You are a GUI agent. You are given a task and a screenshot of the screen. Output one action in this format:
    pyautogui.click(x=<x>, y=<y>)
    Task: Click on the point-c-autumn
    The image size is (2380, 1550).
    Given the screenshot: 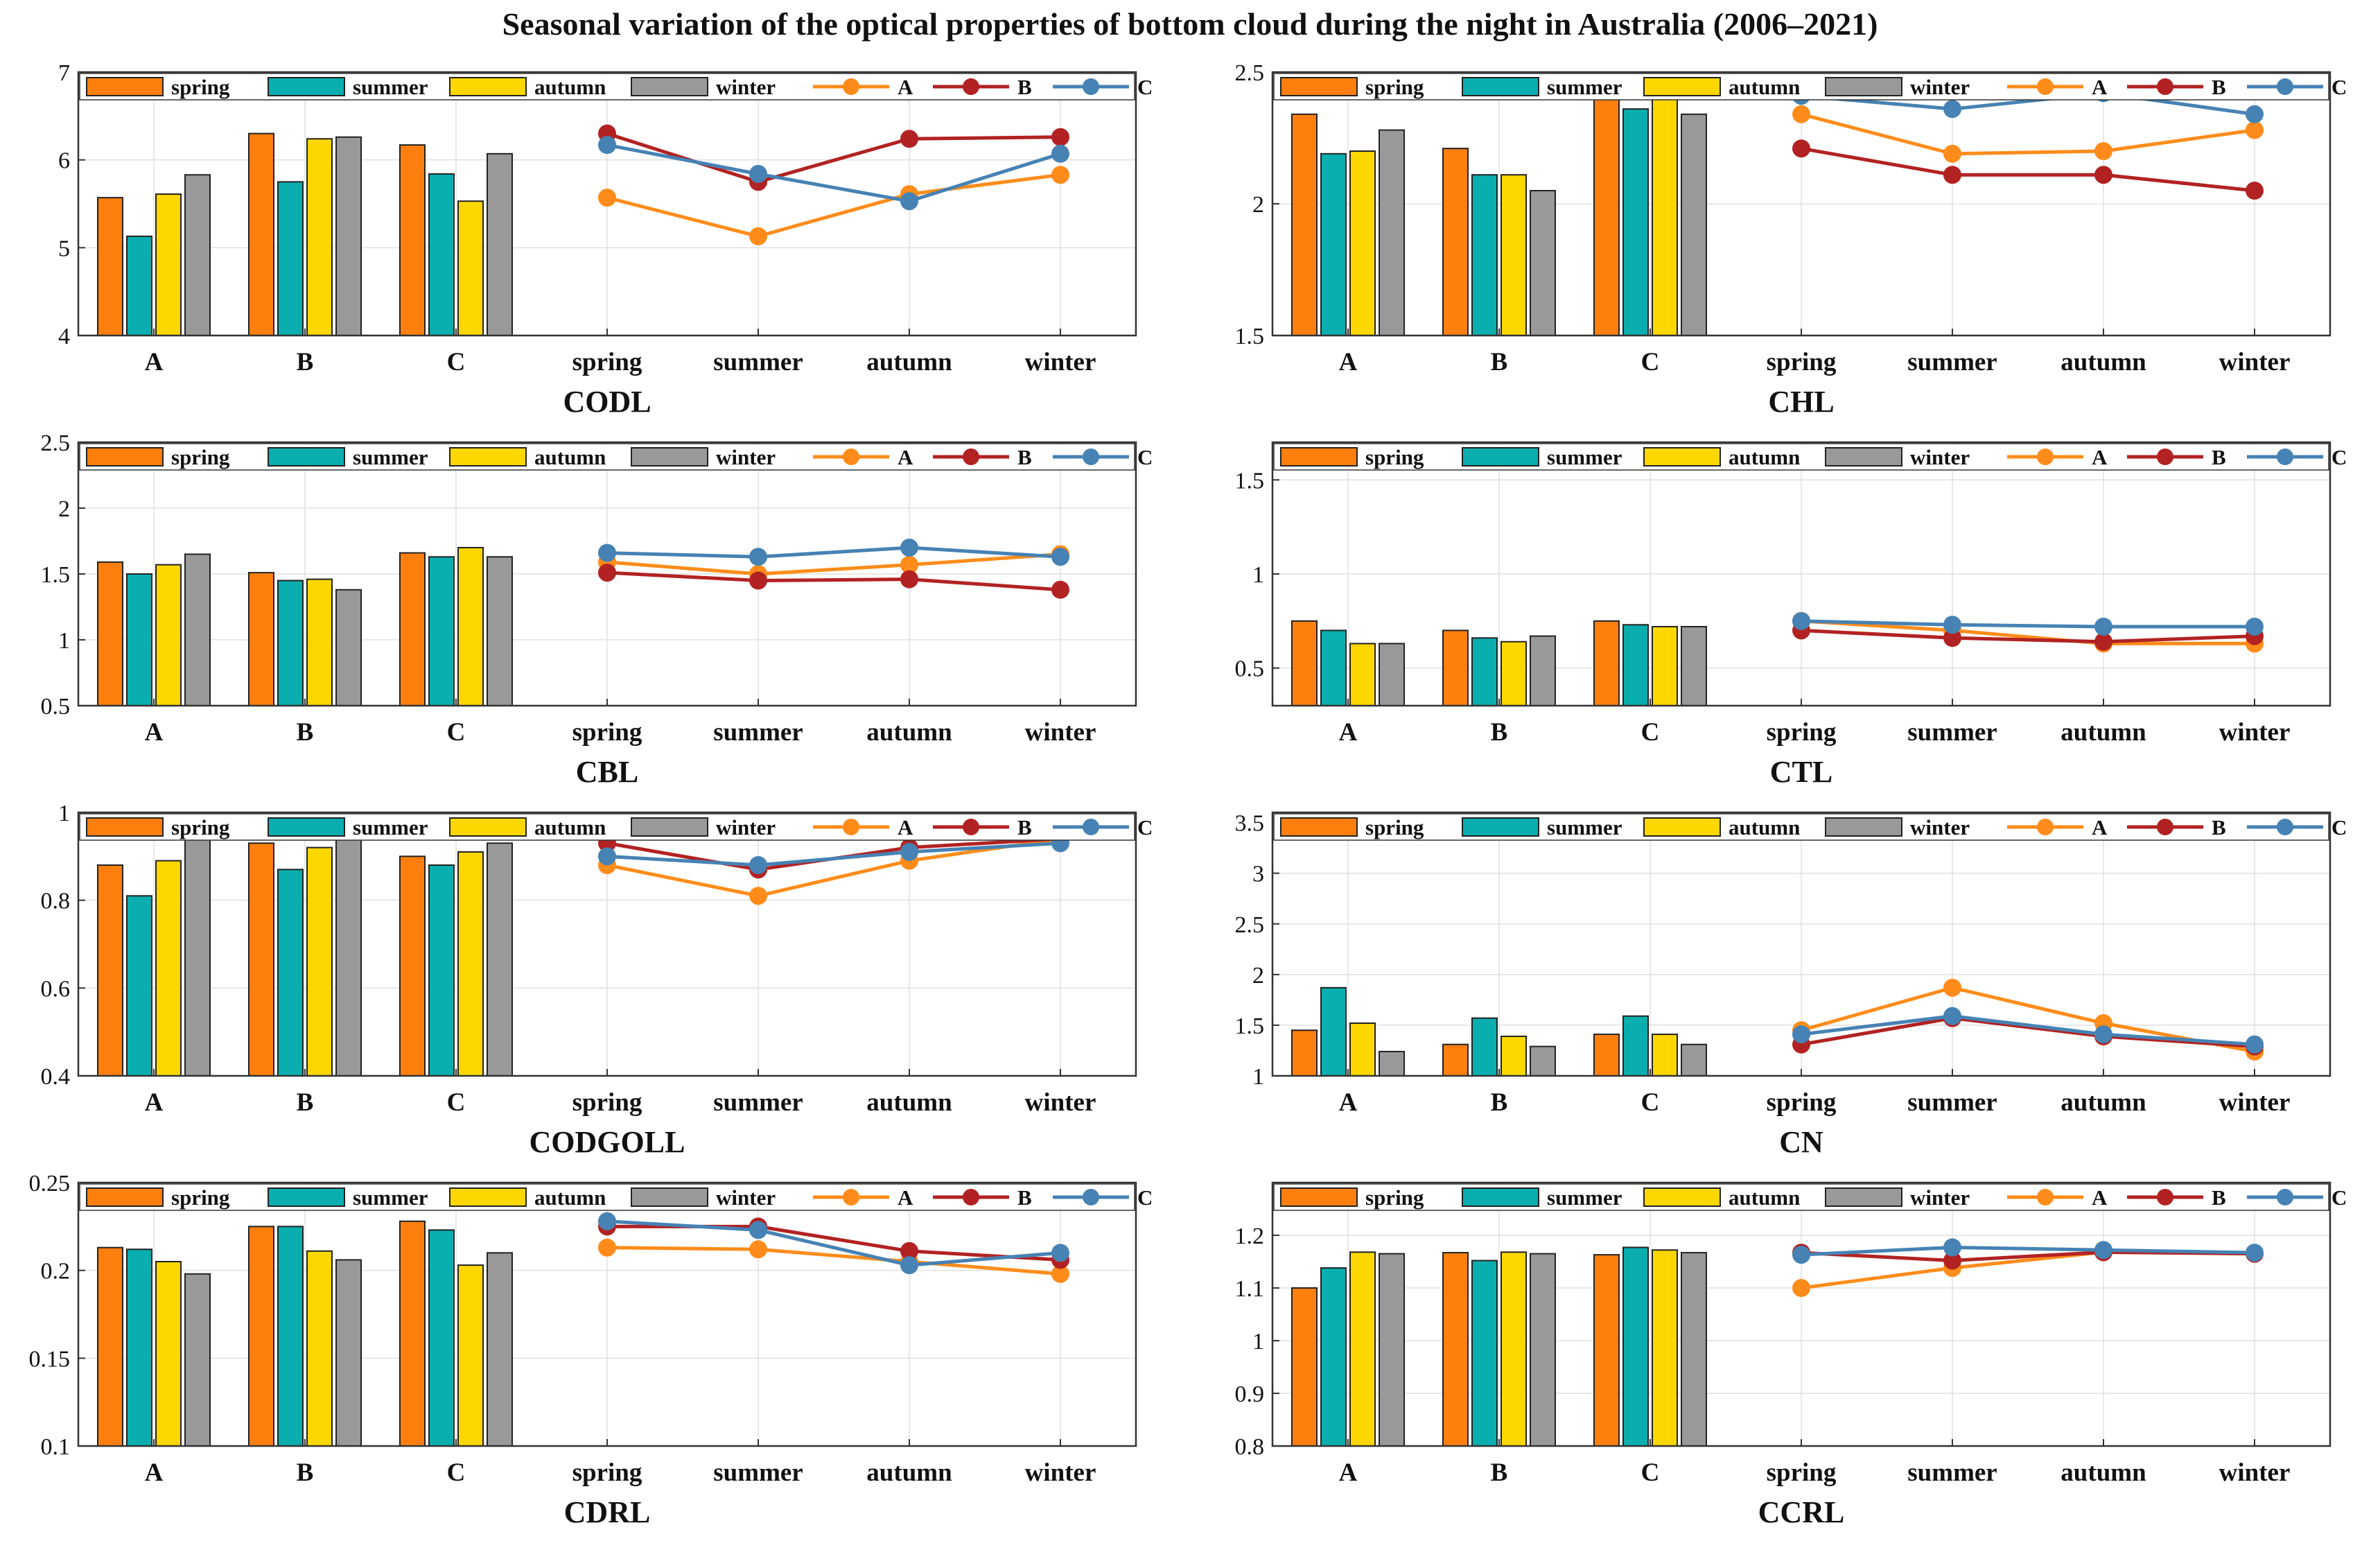 What is the action you would take?
    pyautogui.click(x=909, y=1266)
    